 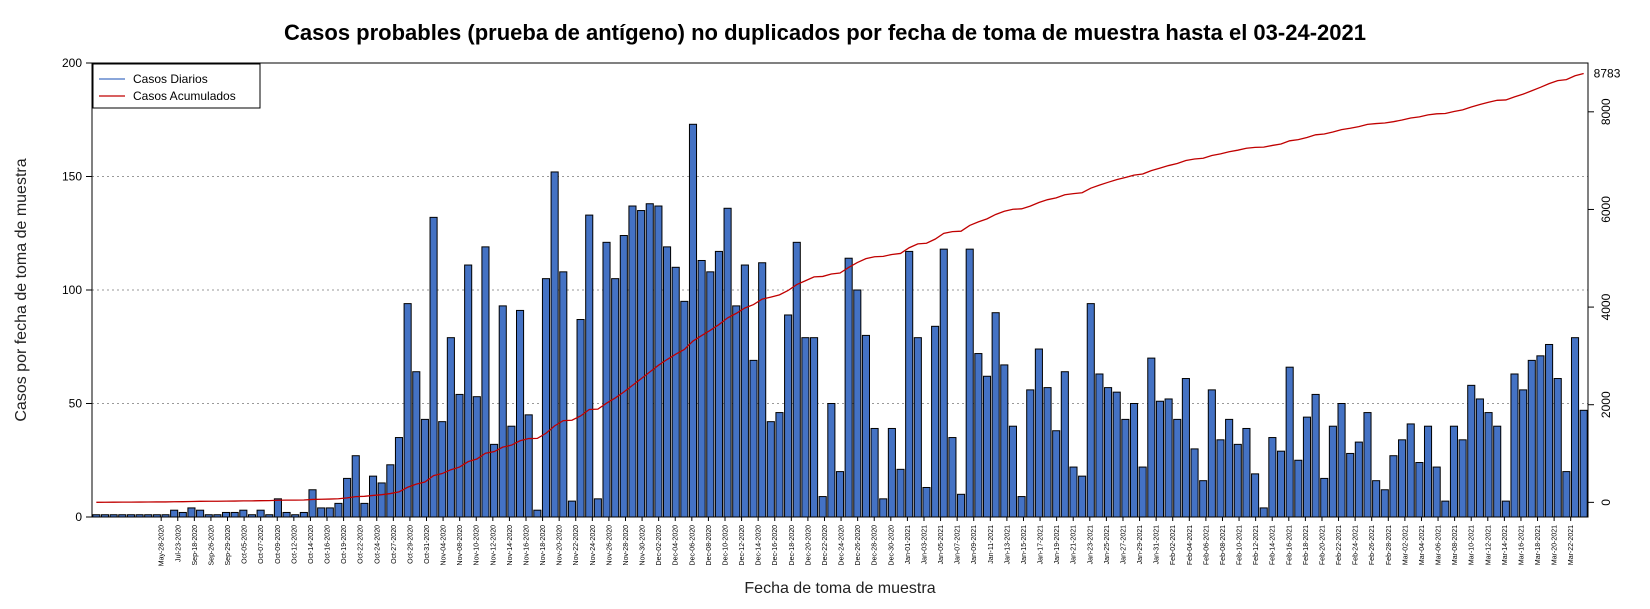 What do you see at coordinates (759, 545) in the screenshot?
I see `x-tick-label: Dec-14-2020` at bounding box center [759, 545].